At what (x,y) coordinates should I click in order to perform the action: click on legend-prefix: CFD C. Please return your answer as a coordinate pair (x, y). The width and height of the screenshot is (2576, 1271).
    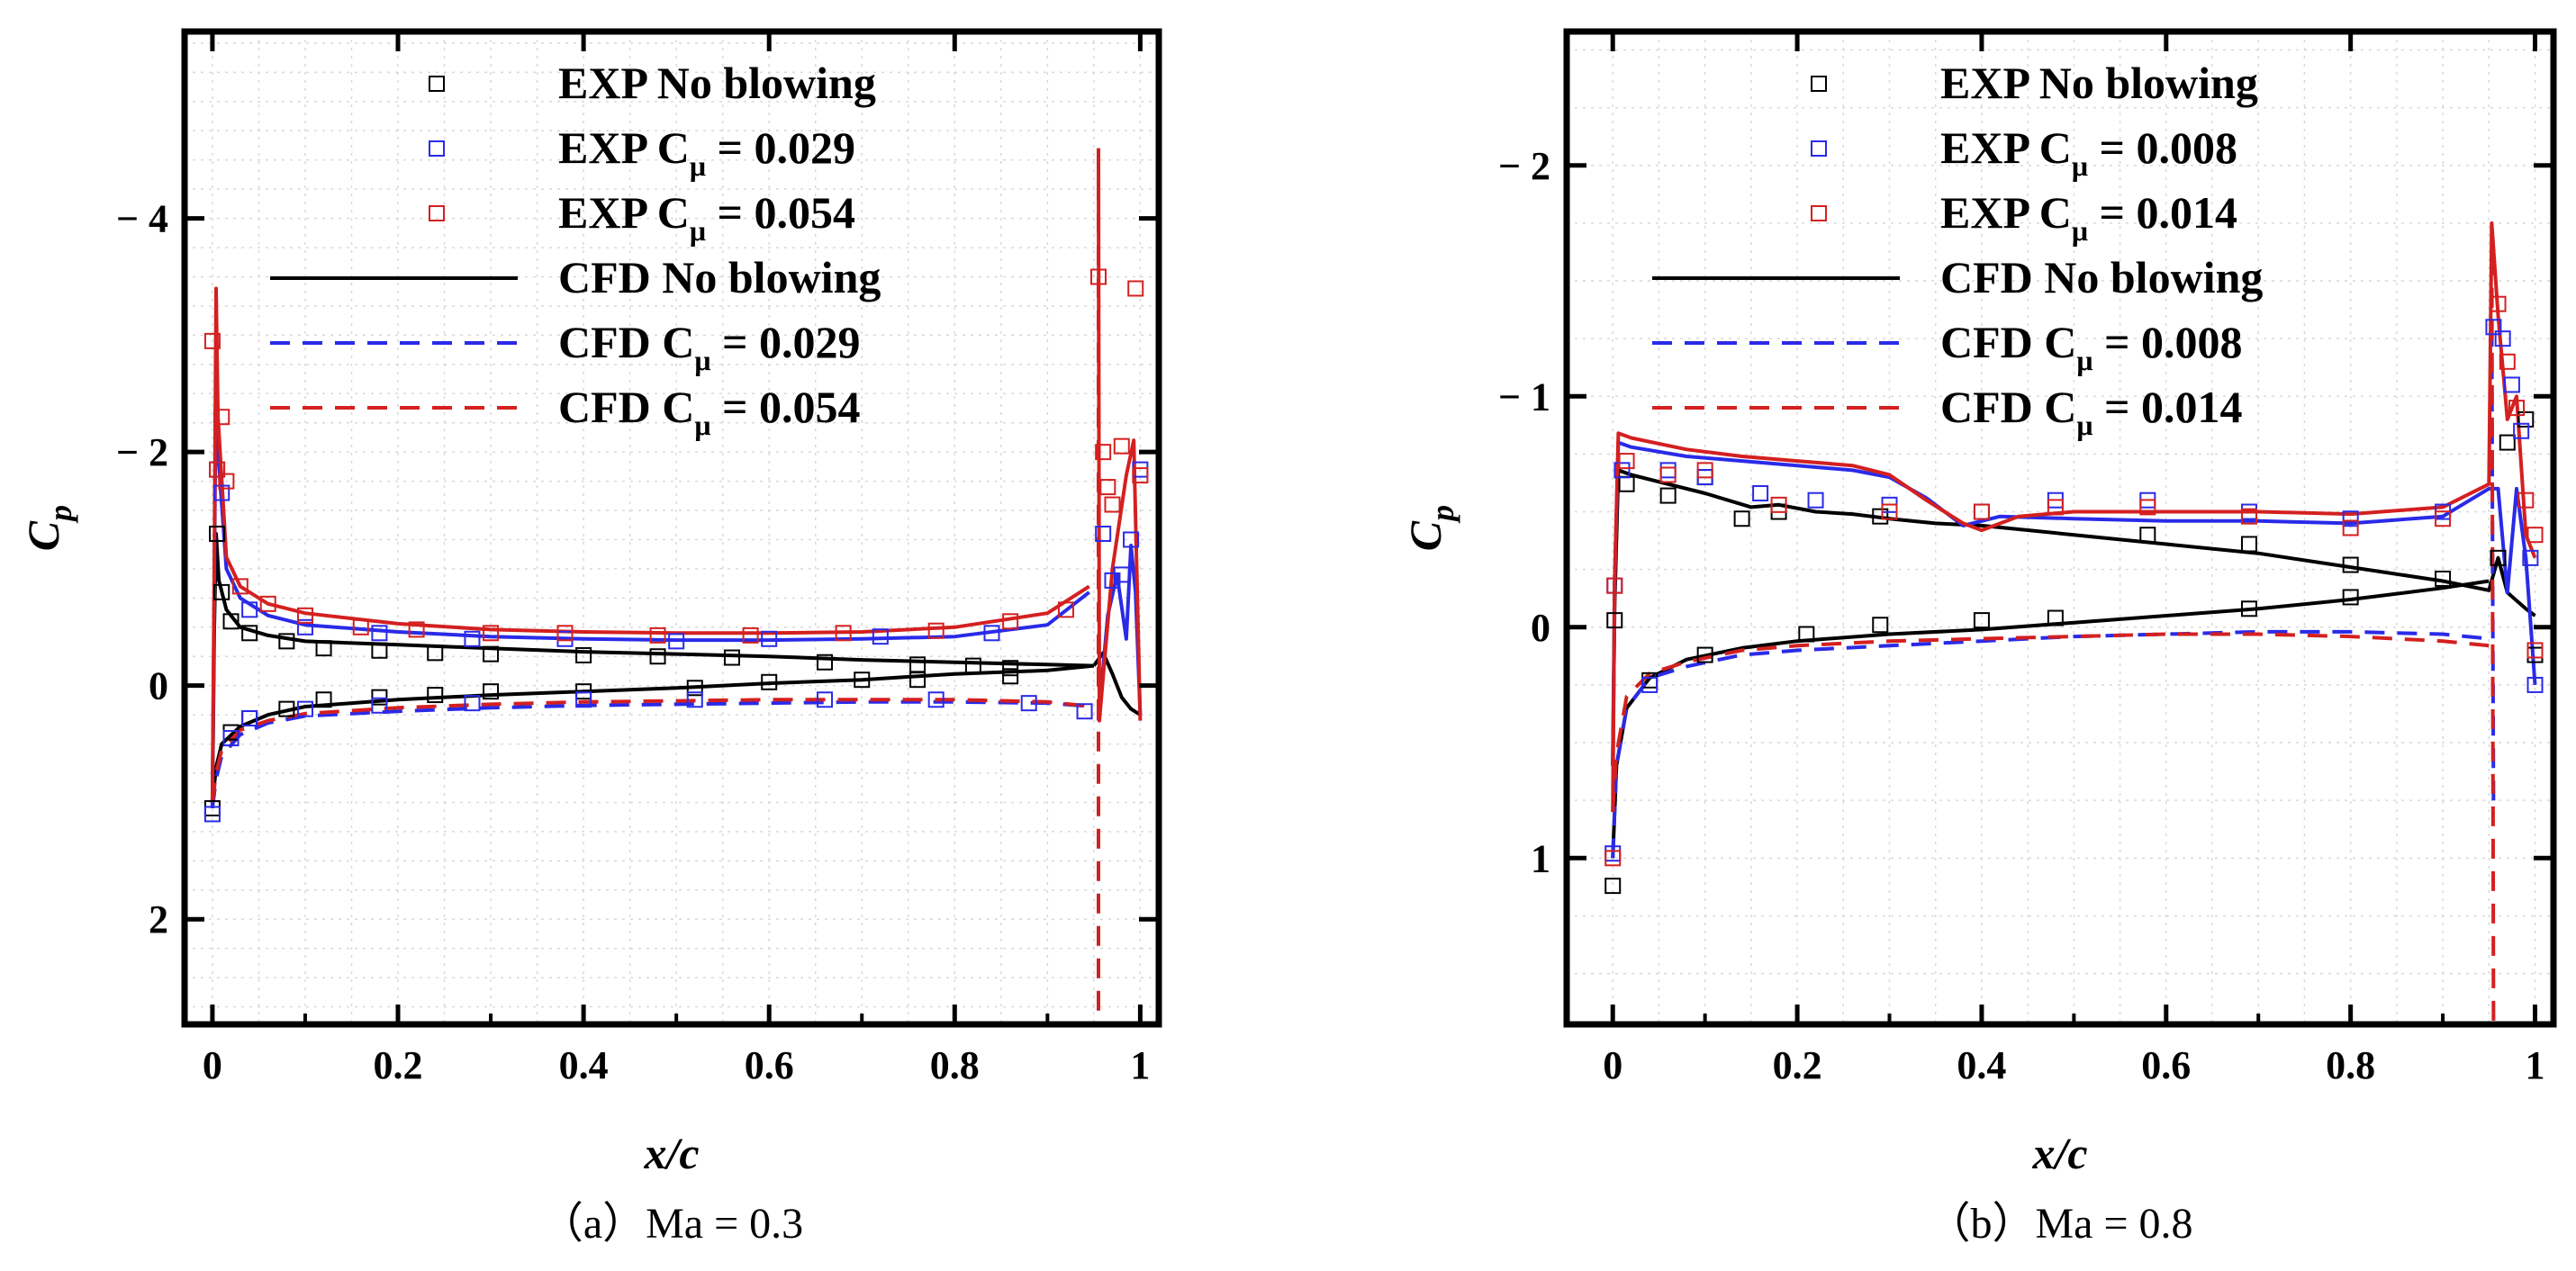
    Looking at the image, I should click on (626, 342).